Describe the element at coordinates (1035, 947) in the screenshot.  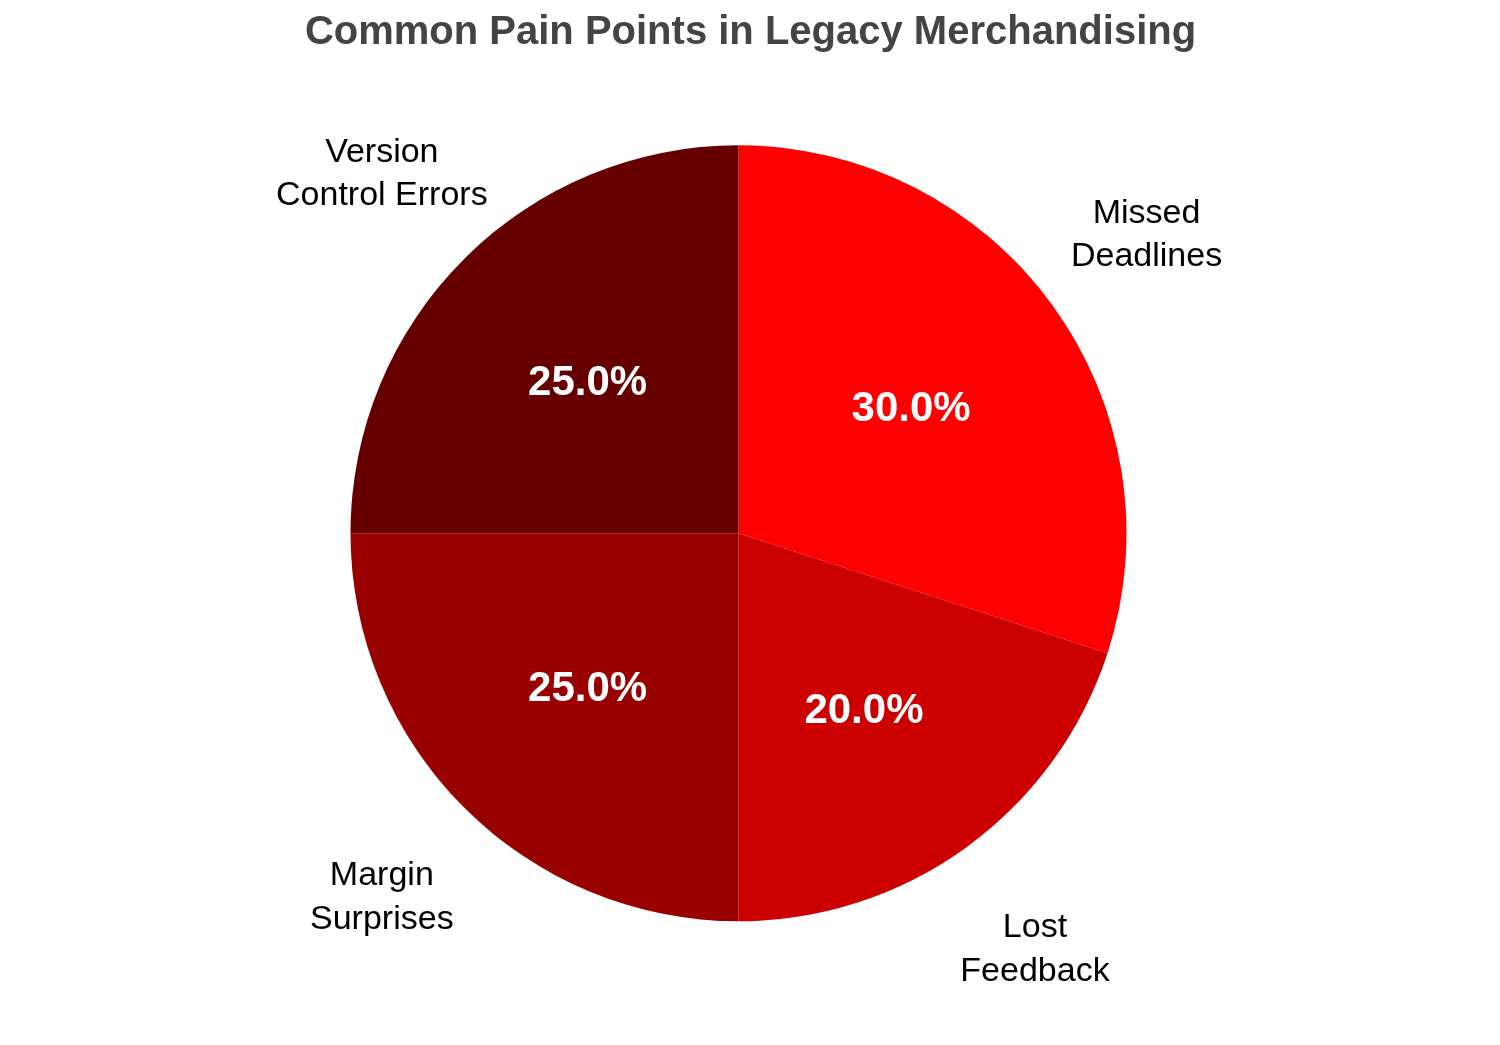
I see `slice-label: Lost Feedback` at that location.